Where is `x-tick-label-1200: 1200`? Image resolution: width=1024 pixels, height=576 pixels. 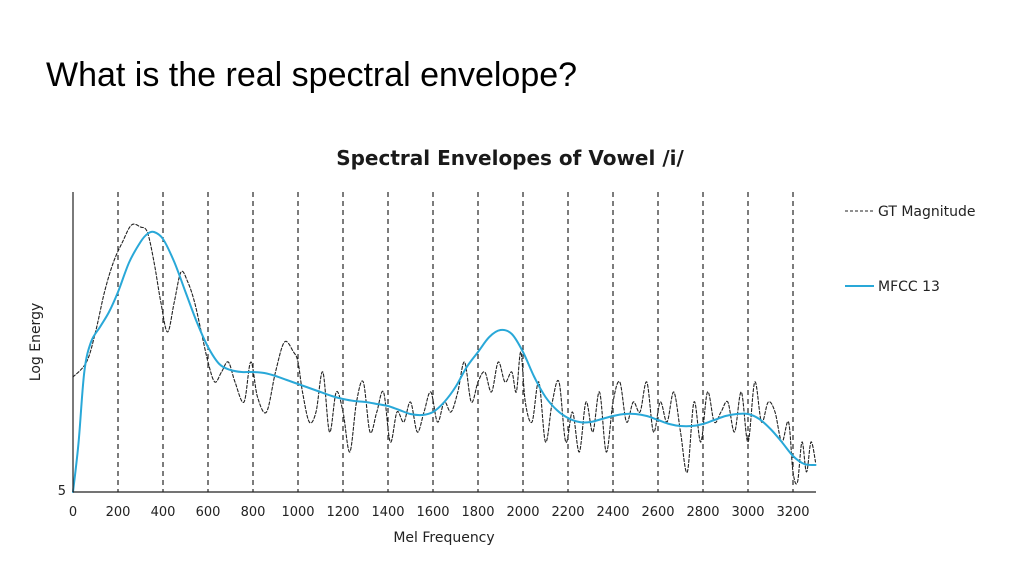
x-tick-label-1200: 1200 is located at coordinates (342, 512).